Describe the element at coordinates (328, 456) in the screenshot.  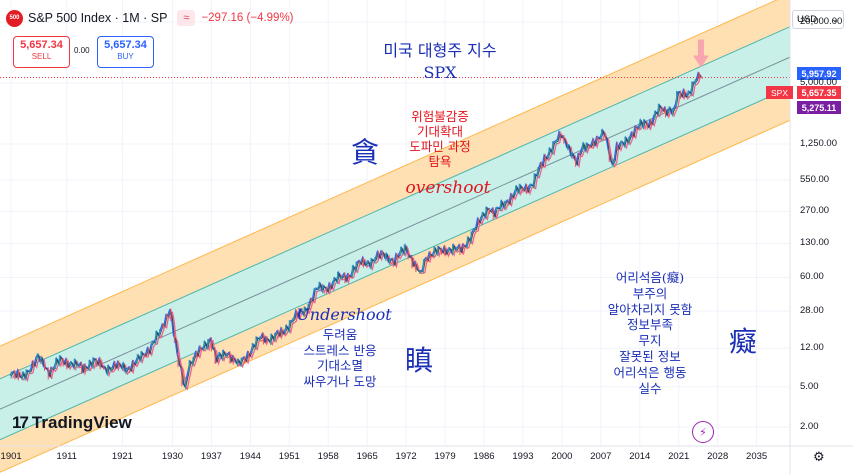
I see `x-tick-label: 1958` at that location.